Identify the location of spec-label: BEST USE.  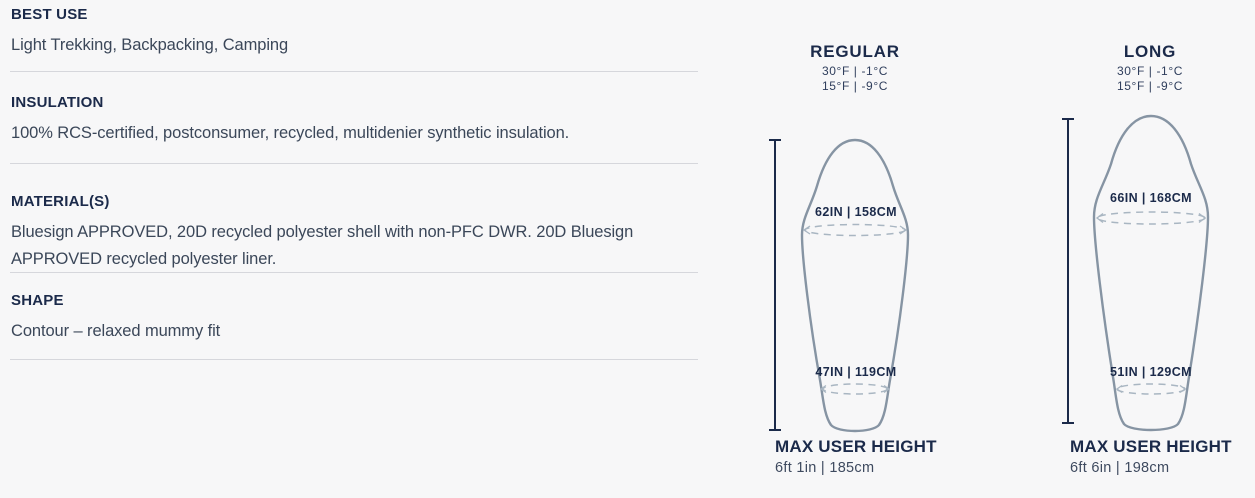
(49, 14).